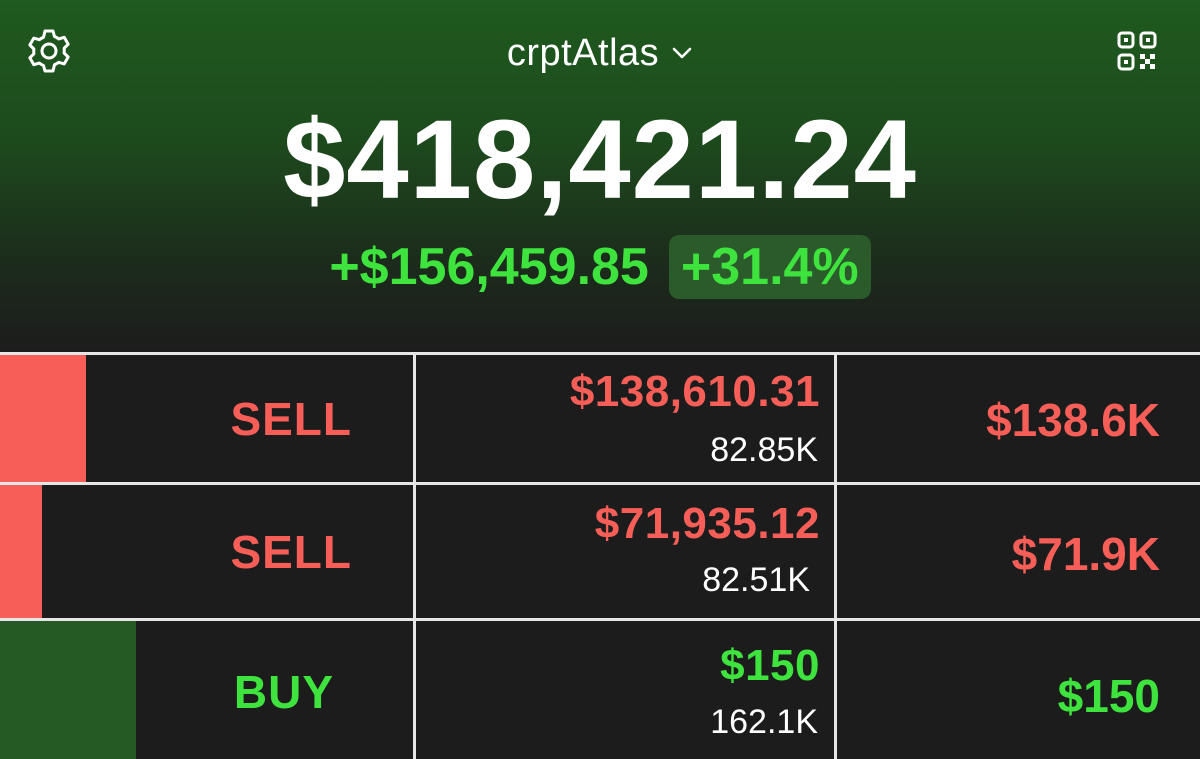 The width and height of the screenshot is (1200, 759). What do you see at coordinates (707, 523) in the screenshot?
I see `order-price: $71,935.12` at bounding box center [707, 523].